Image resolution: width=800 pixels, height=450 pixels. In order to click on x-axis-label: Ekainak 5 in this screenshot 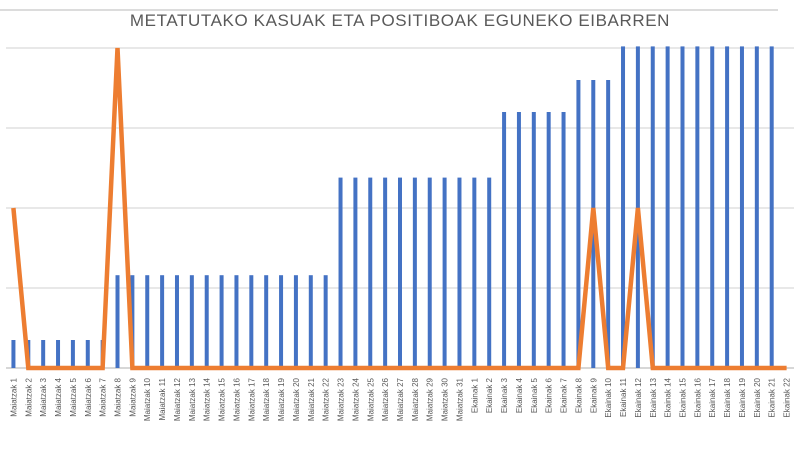, I will do `click(534, 395)`.